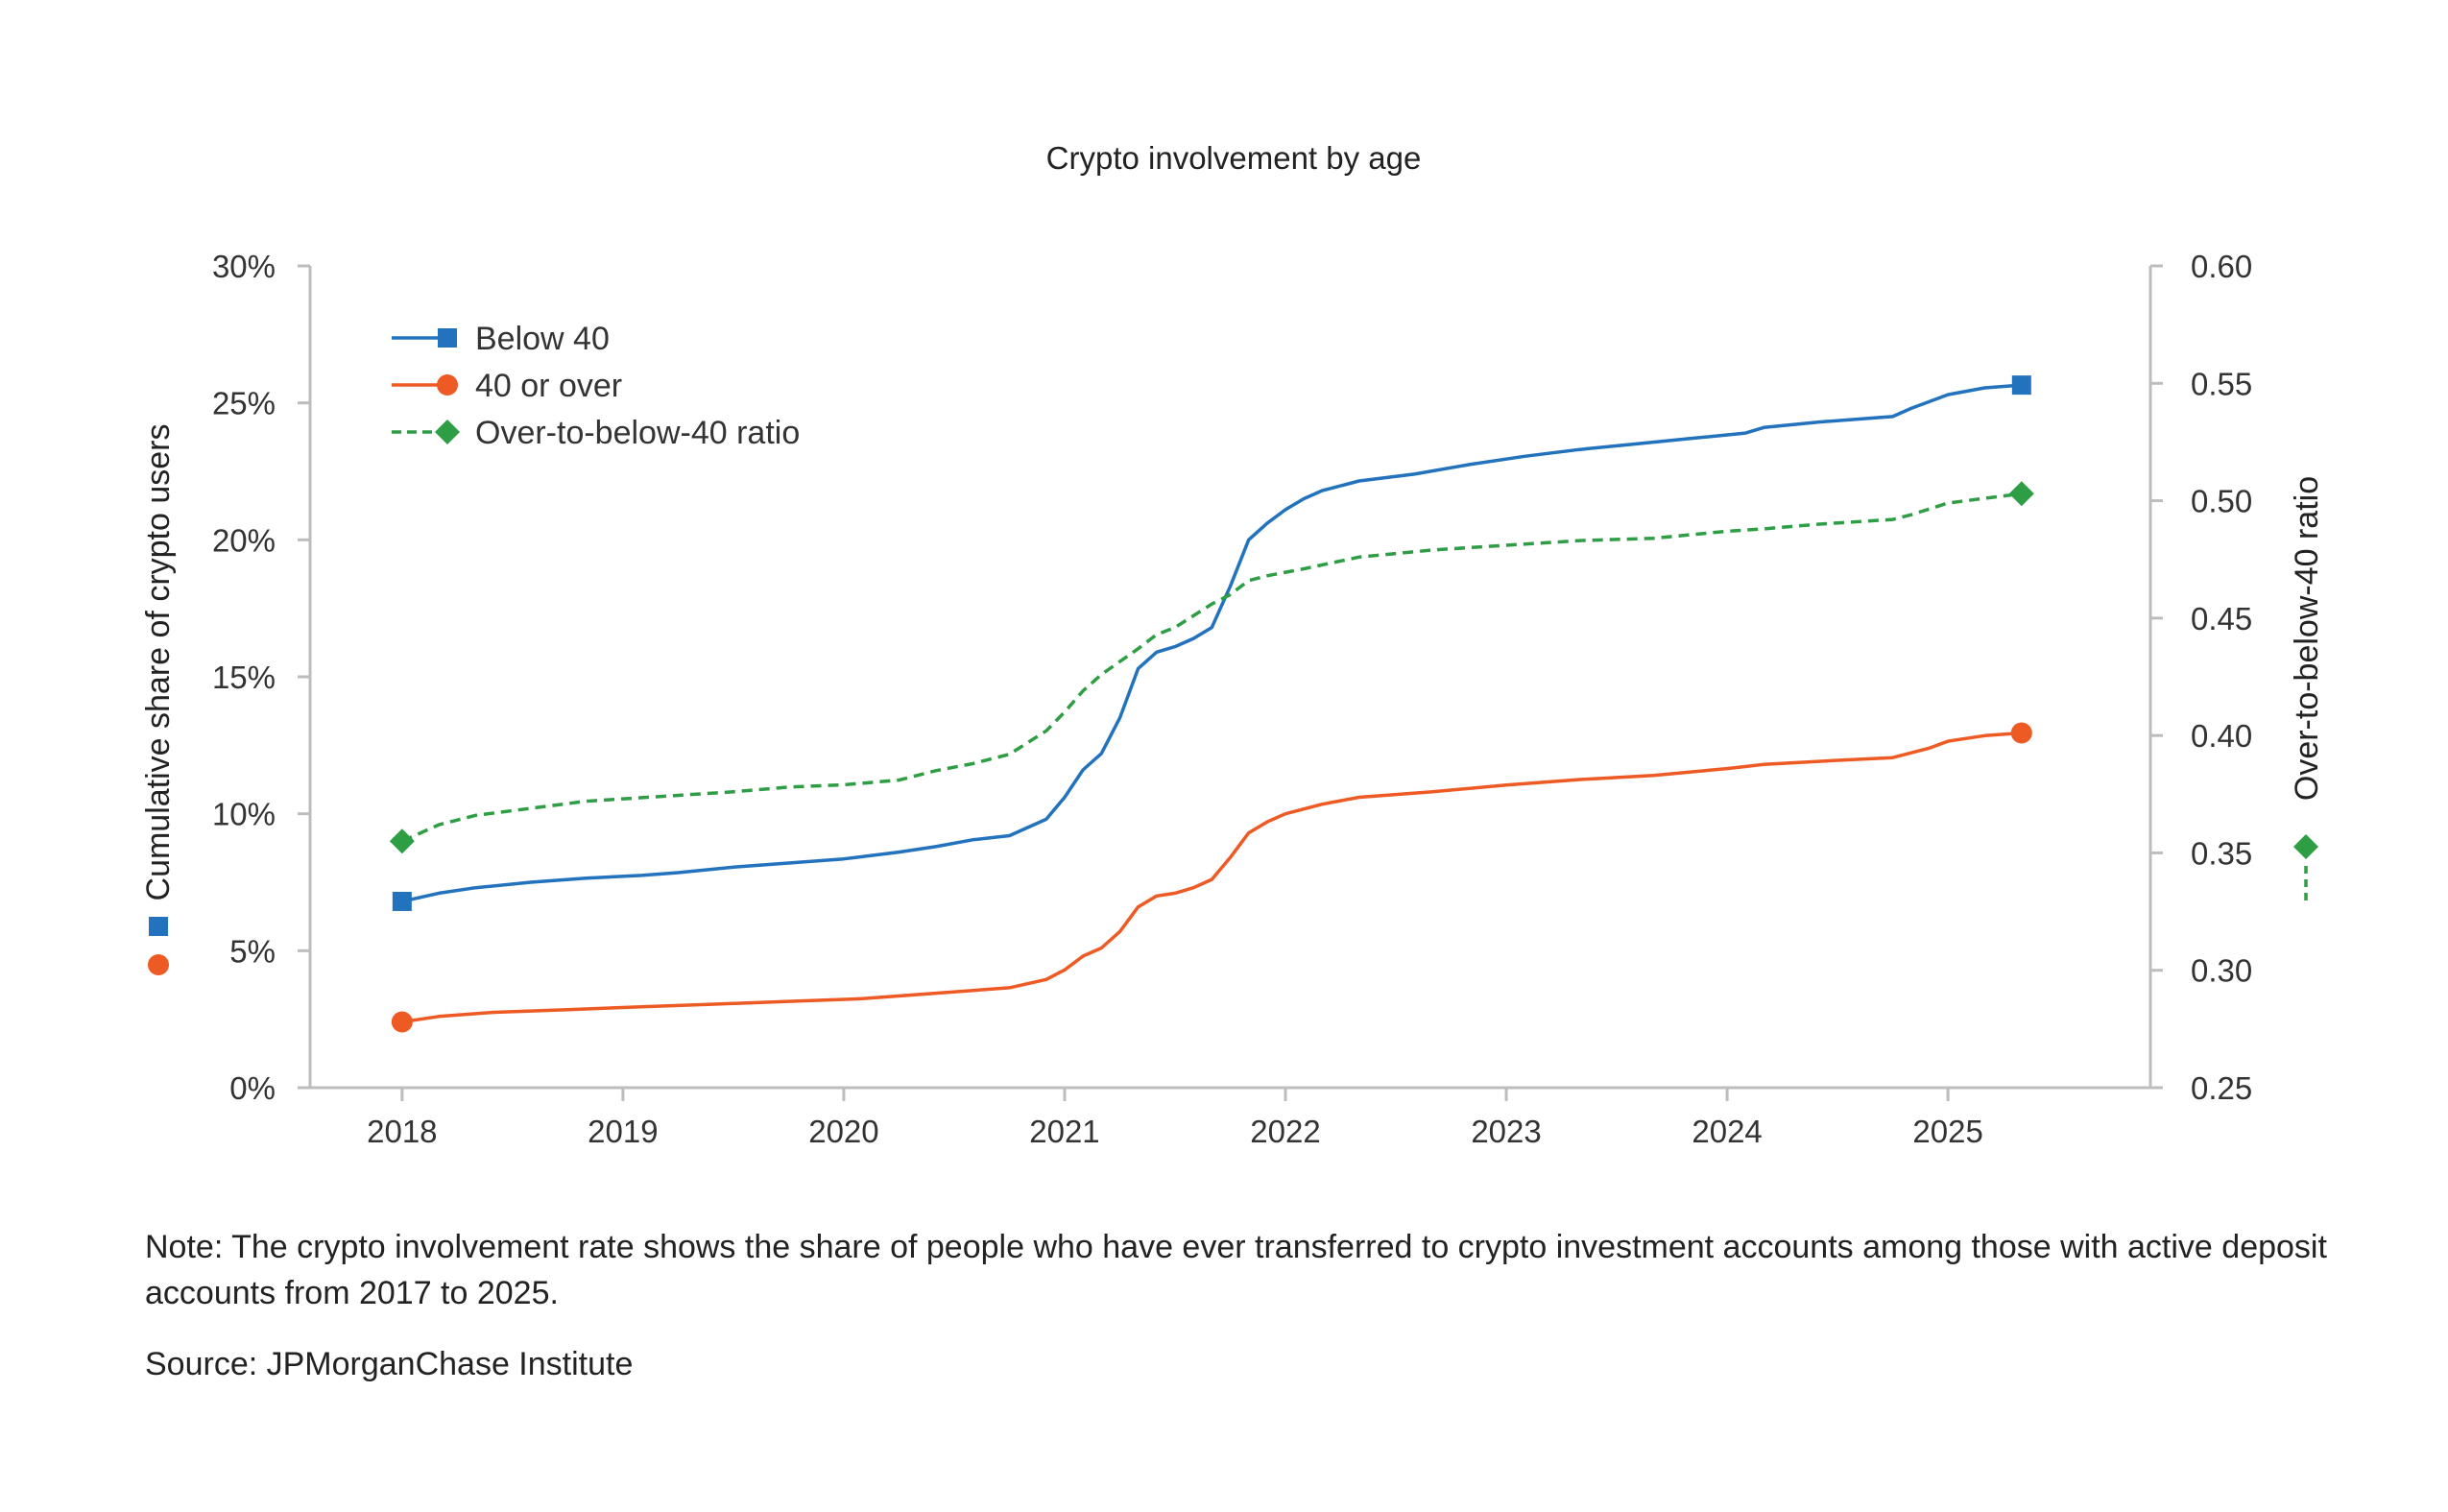 The width and height of the screenshot is (2448, 1512). What do you see at coordinates (2221, 1088) in the screenshot?
I see `y-right-tick-label: 0.25` at bounding box center [2221, 1088].